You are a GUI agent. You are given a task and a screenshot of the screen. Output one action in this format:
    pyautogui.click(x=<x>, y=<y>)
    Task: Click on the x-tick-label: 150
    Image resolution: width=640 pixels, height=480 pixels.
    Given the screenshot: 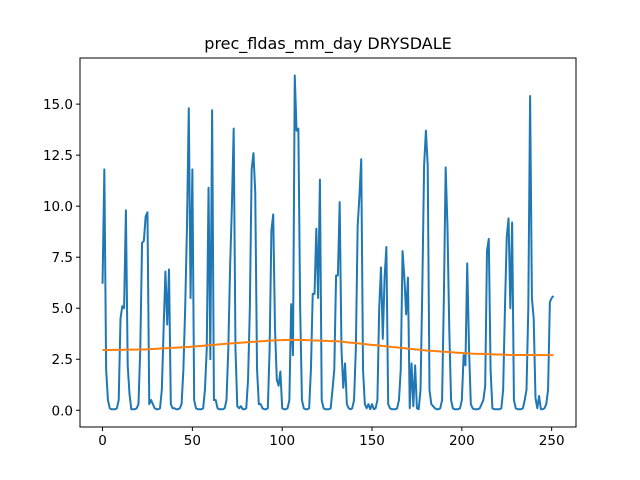 What is the action you would take?
    pyautogui.click(x=372, y=441)
    